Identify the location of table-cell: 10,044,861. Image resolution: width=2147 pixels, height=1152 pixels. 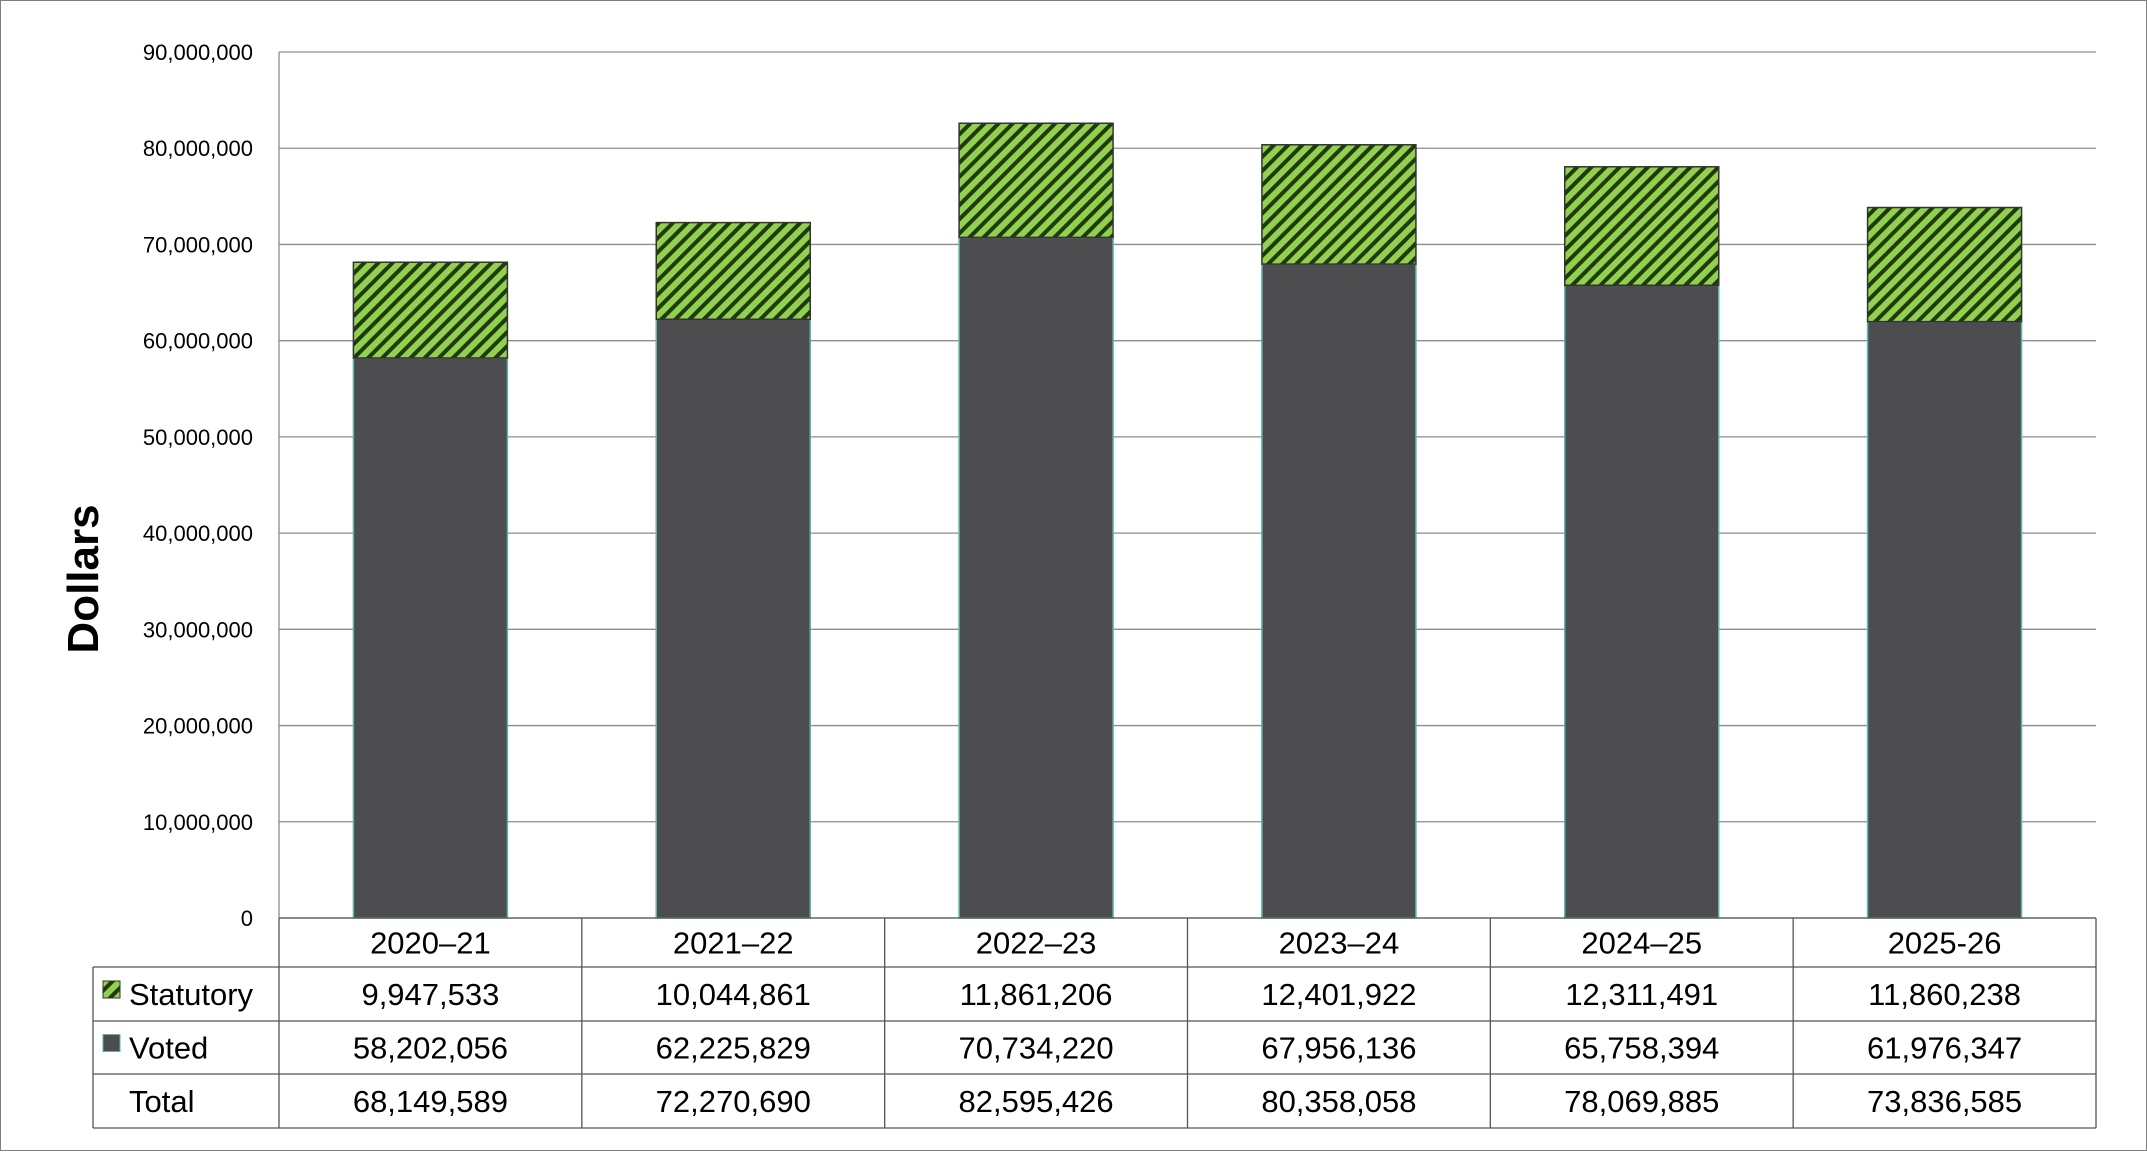
(733, 994).